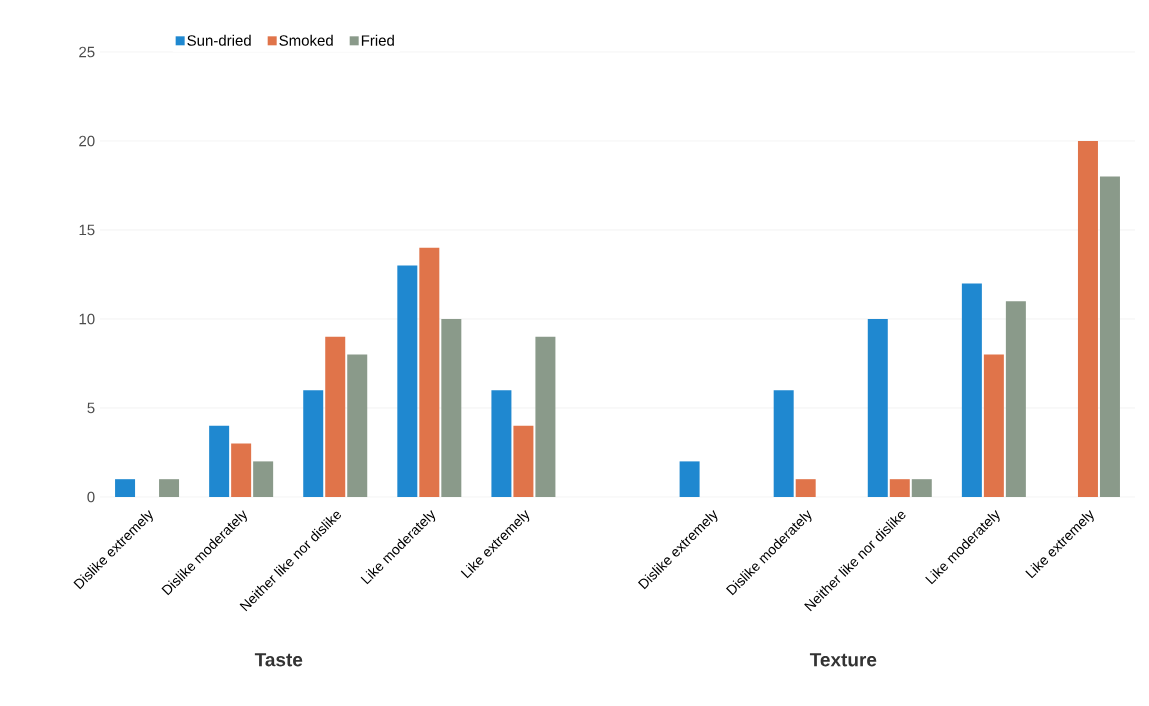 The width and height of the screenshot is (1149, 706). What do you see at coordinates (843, 660) in the screenshot?
I see `text: Texture` at bounding box center [843, 660].